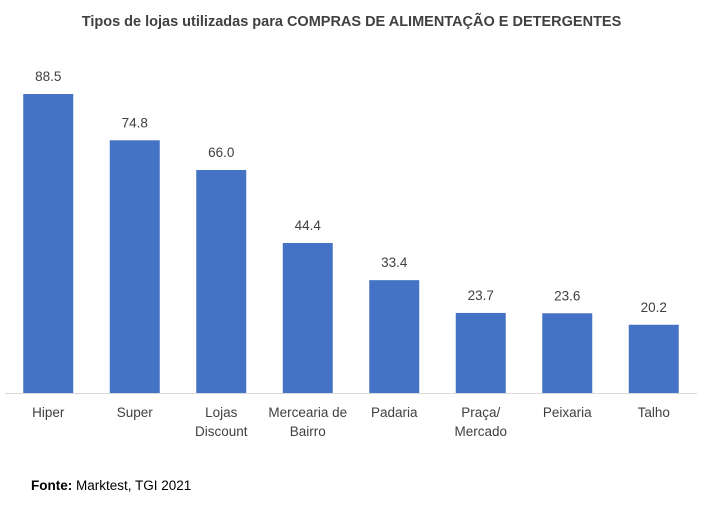 The image size is (703, 506). I want to click on category-label: Discount, so click(221, 431).